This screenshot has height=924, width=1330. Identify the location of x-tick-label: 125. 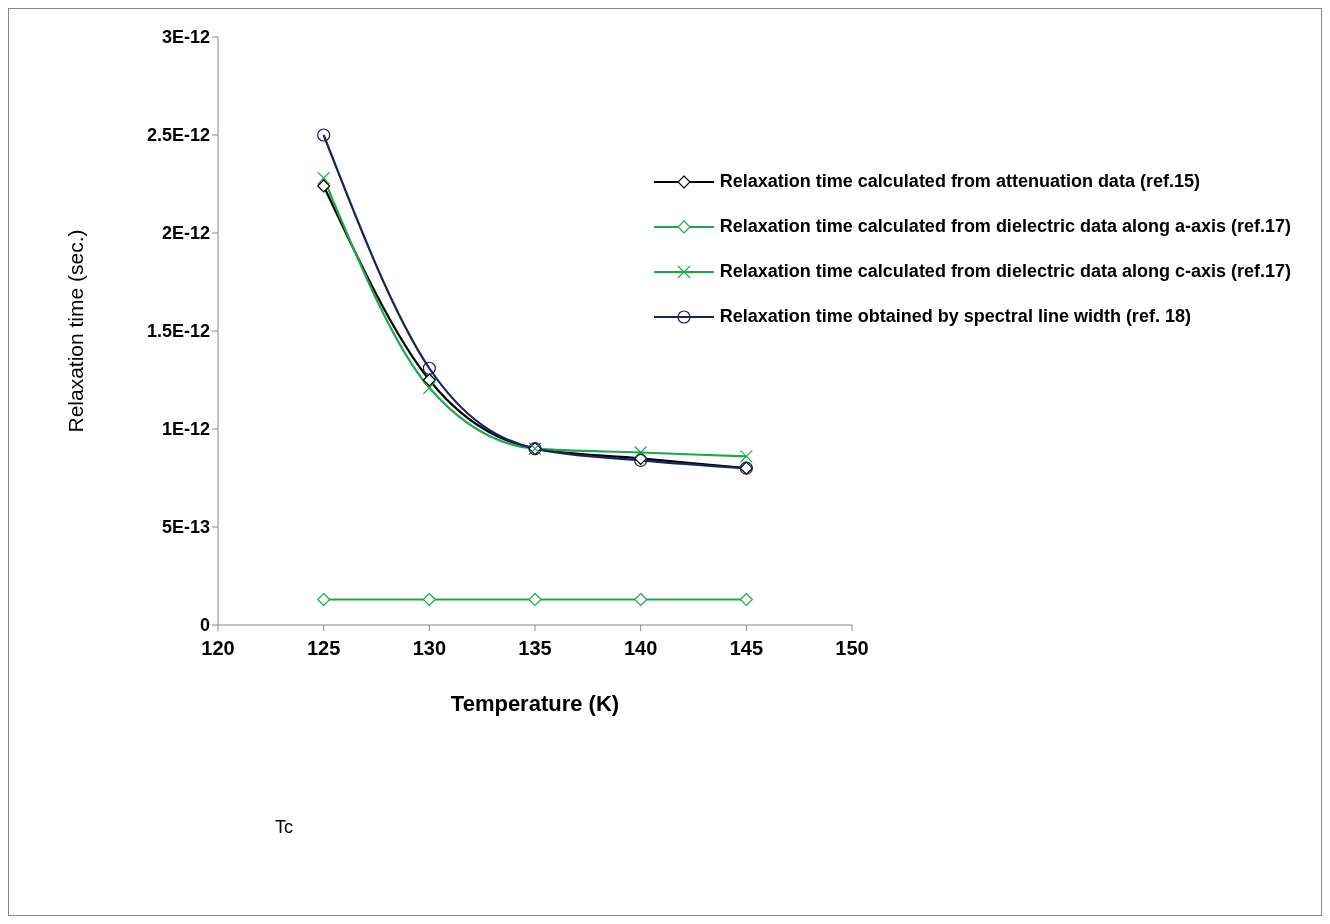
(323, 648).